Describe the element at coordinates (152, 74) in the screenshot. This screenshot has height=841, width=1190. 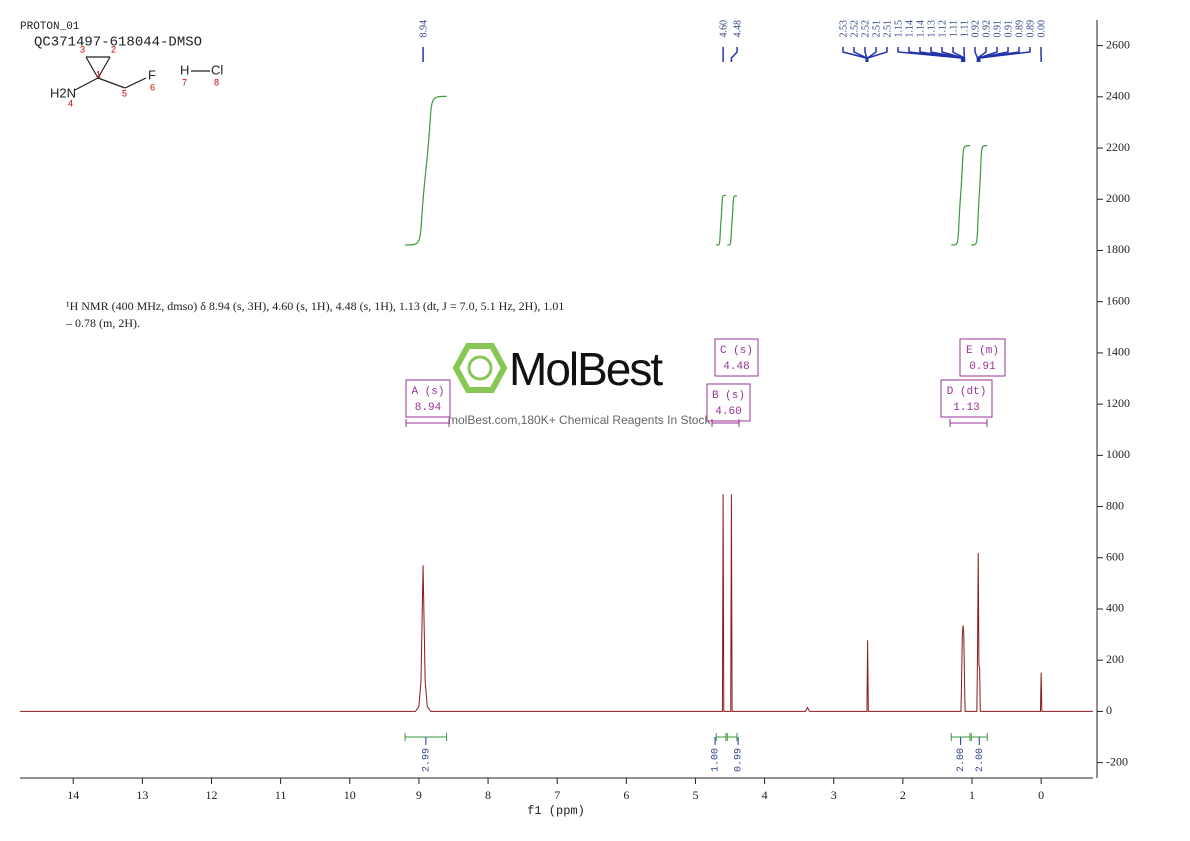
I see `atom: F` at that location.